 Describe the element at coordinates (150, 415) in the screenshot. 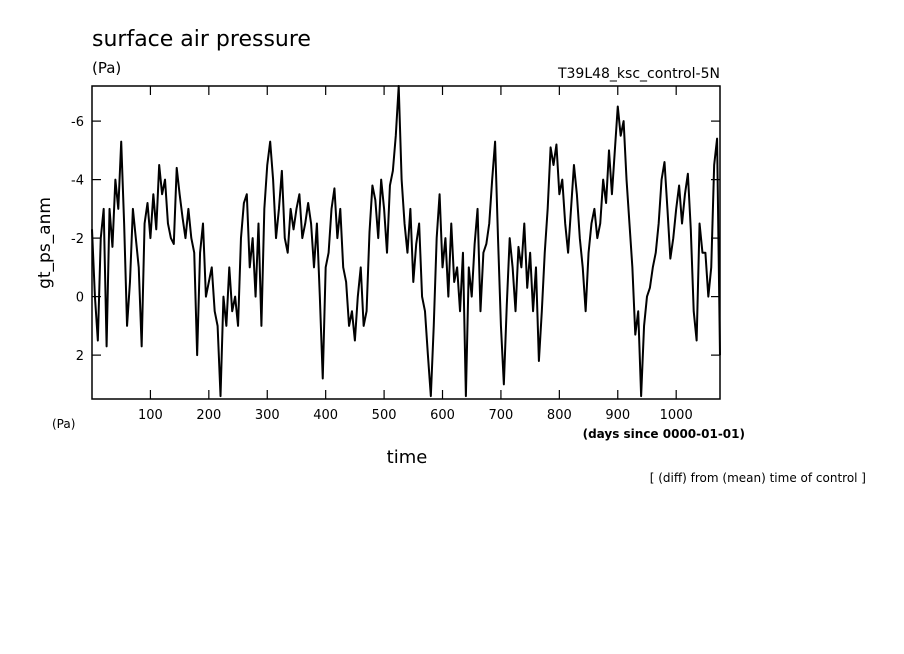

I see `x-tick-label: 100` at that location.